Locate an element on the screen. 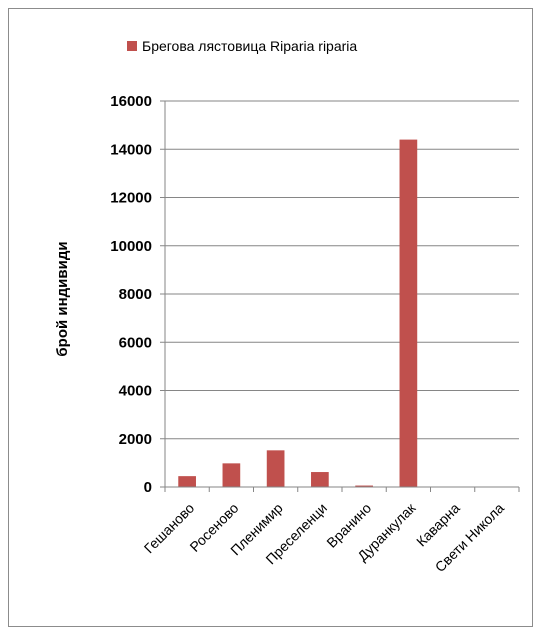 This screenshot has height=637, width=543. y-tick-label: 12000 is located at coordinates (131, 198).